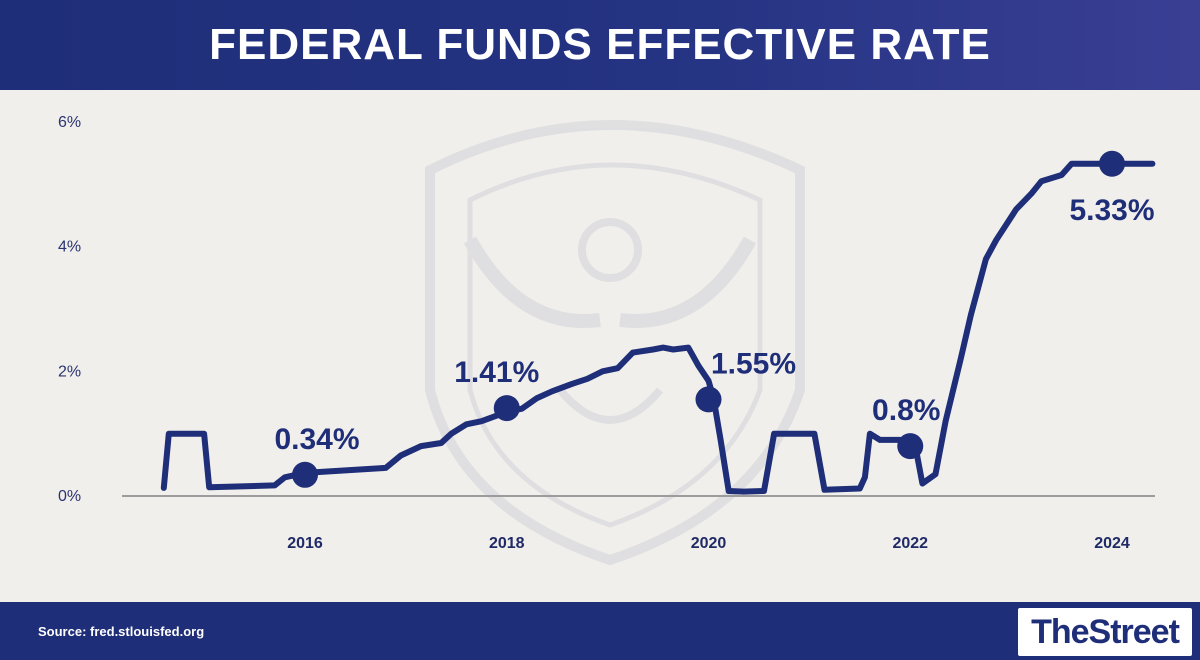  Describe the element at coordinates (709, 543) in the screenshot. I see `x-tick-label: 2020` at that location.